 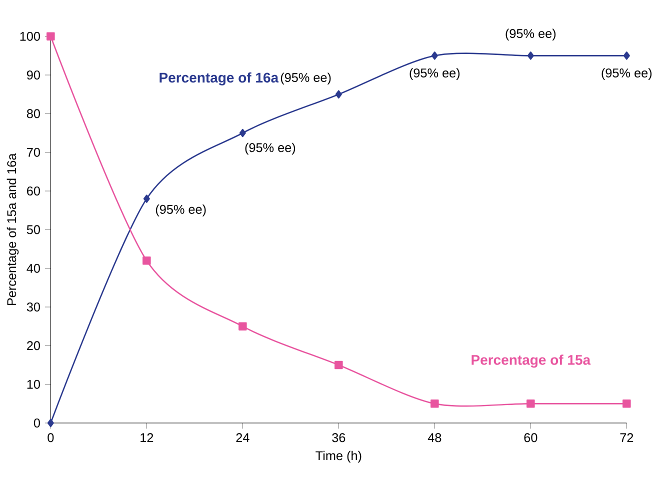 I want to click on y-axis-title: Percentage of 15a and 16a, so click(x=12, y=229).